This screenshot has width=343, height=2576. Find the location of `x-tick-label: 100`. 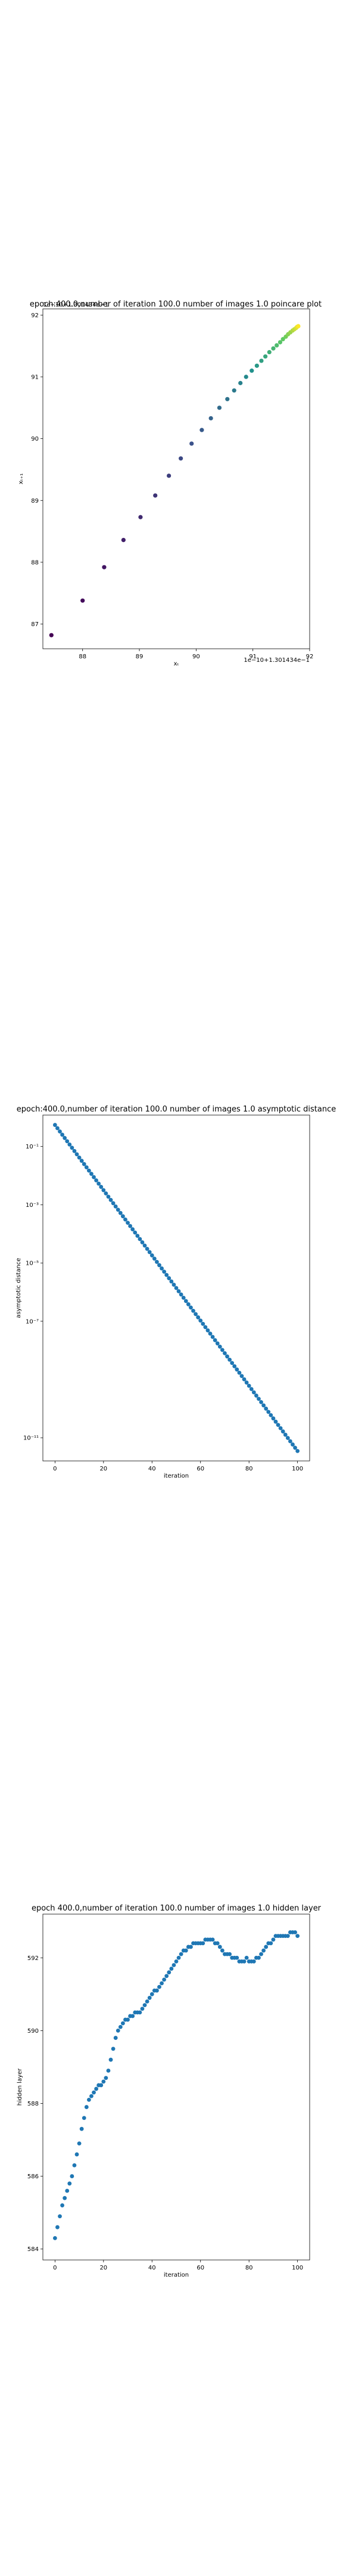

x-tick-label: 100 is located at coordinates (298, 2268).